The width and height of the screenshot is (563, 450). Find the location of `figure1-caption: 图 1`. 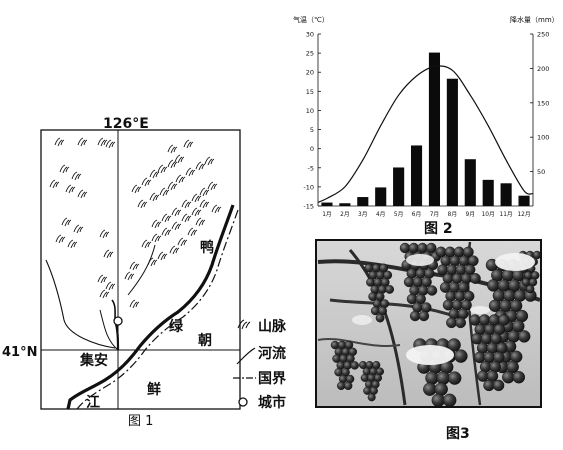

figure1-caption: 图 1 is located at coordinates (140, 421).